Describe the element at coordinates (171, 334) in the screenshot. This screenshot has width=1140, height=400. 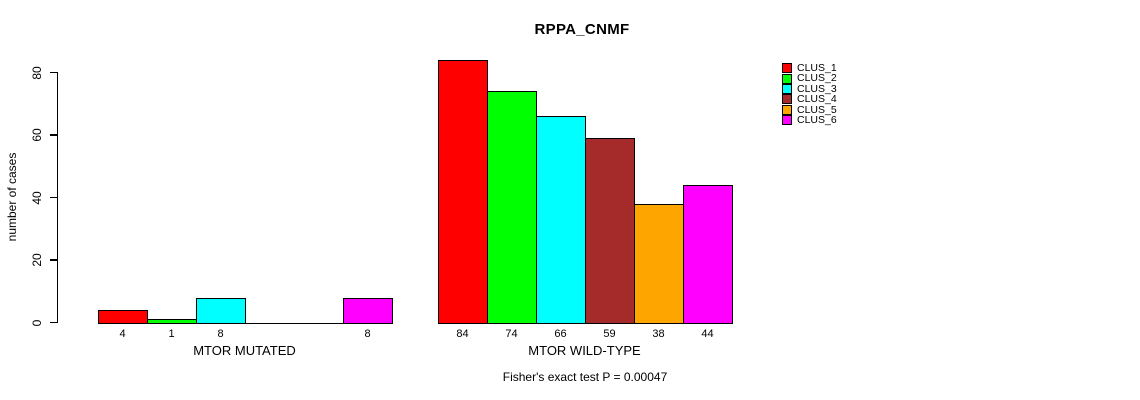
I see `bar-value-label: 1` at that location.